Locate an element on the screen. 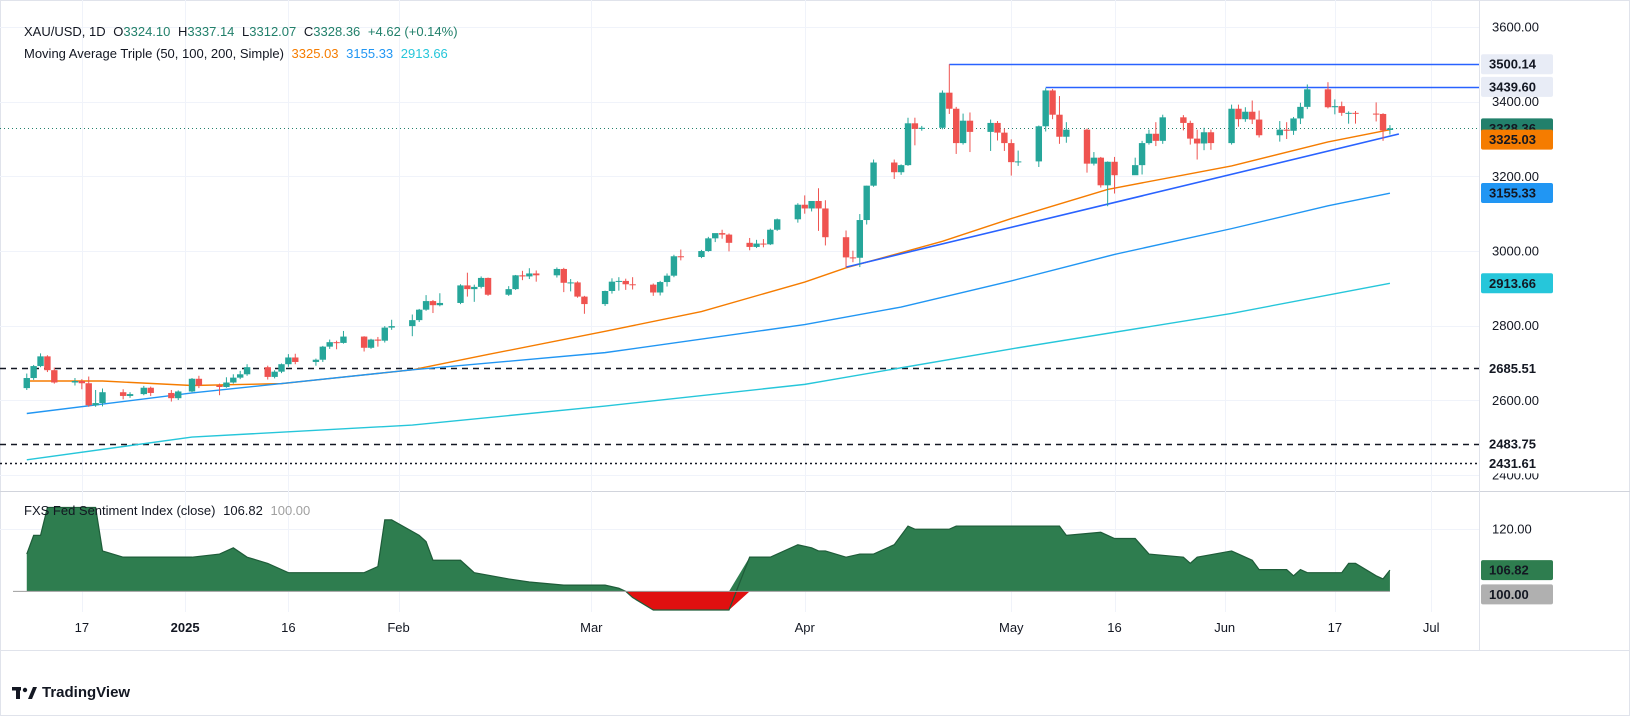 This screenshot has width=1630, height=716. price-label-ma50-bg is located at coordinates (1517, 139).